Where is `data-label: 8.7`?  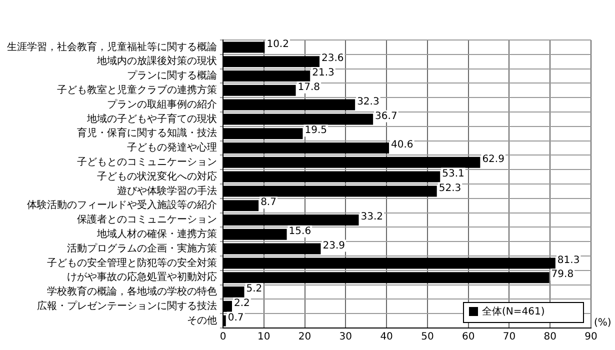 data-label: 8.7 is located at coordinates (268, 202).